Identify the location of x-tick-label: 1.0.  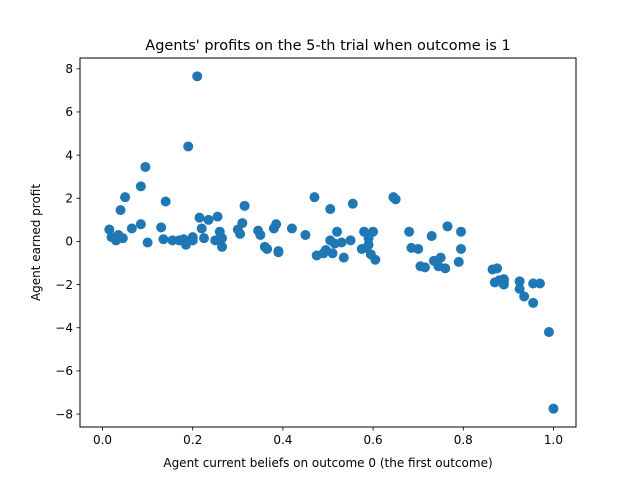
(553, 440).